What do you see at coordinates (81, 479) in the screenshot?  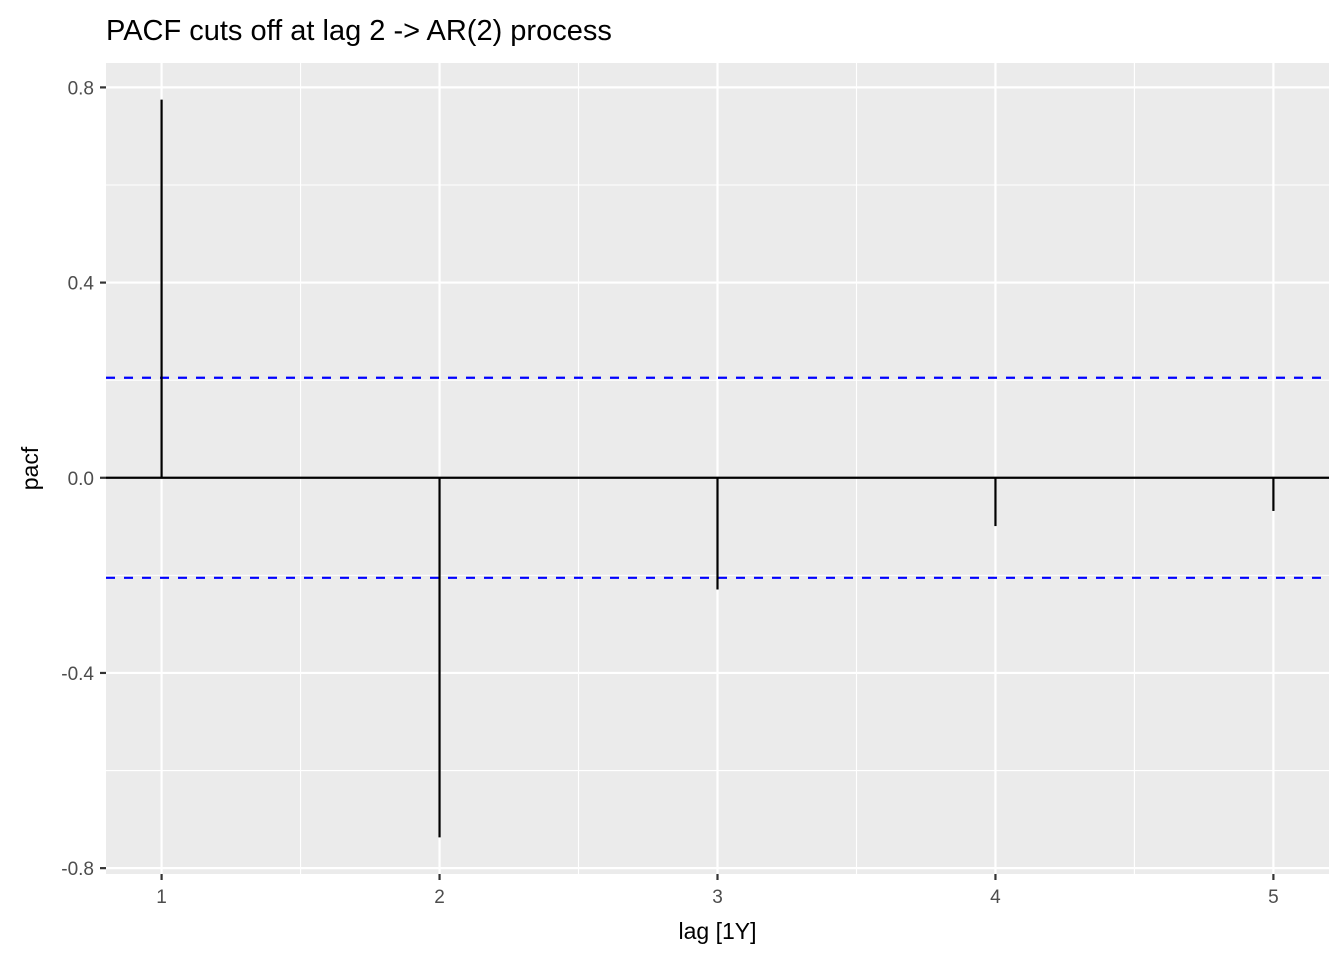 I see `y-tick-label: 0.0` at bounding box center [81, 479].